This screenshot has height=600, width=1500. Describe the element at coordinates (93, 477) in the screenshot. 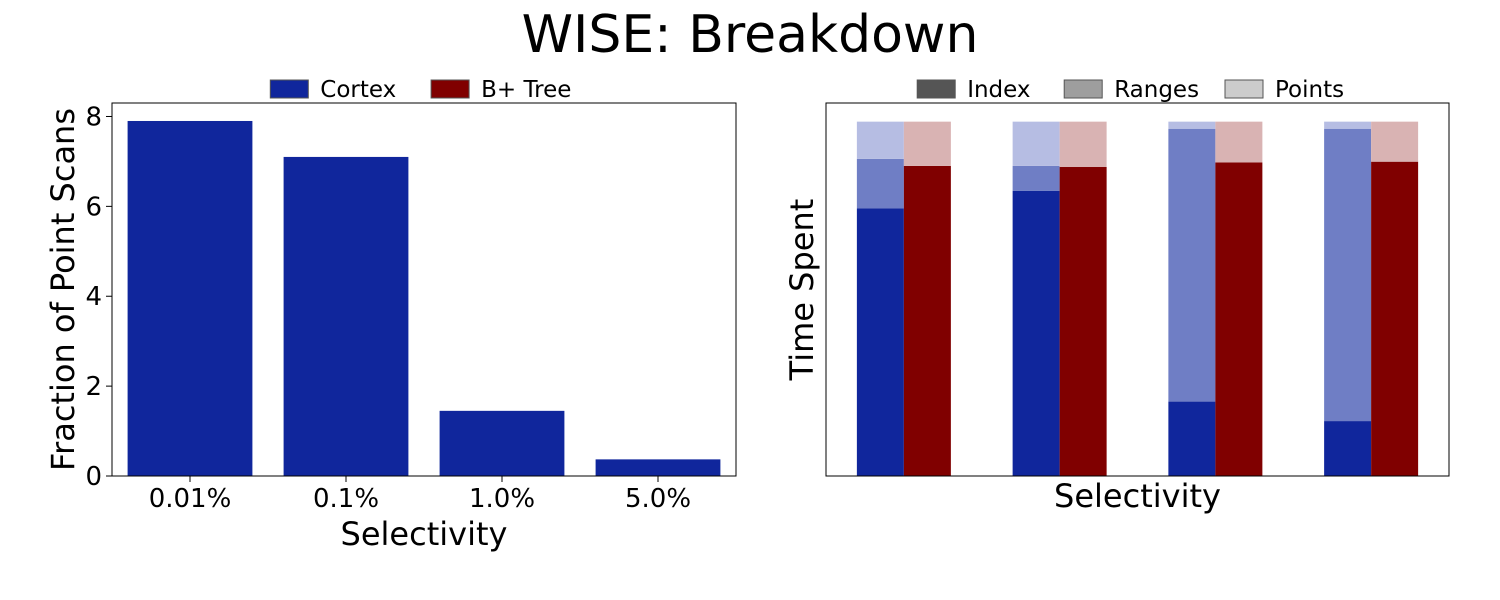

I see `y-tick-label: 0` at that location.